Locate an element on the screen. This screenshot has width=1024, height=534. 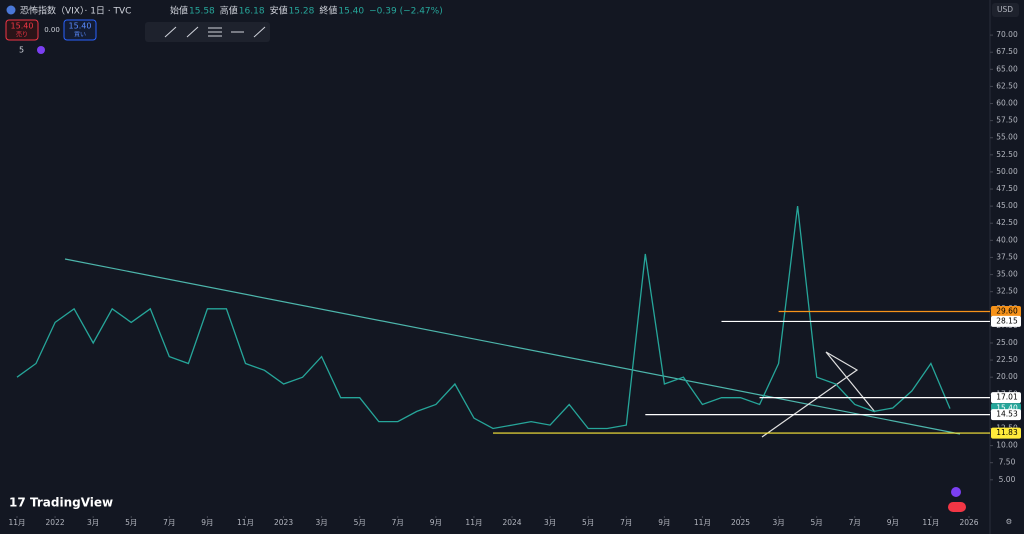
toolbar-icons is located at coordinates (215, 32).